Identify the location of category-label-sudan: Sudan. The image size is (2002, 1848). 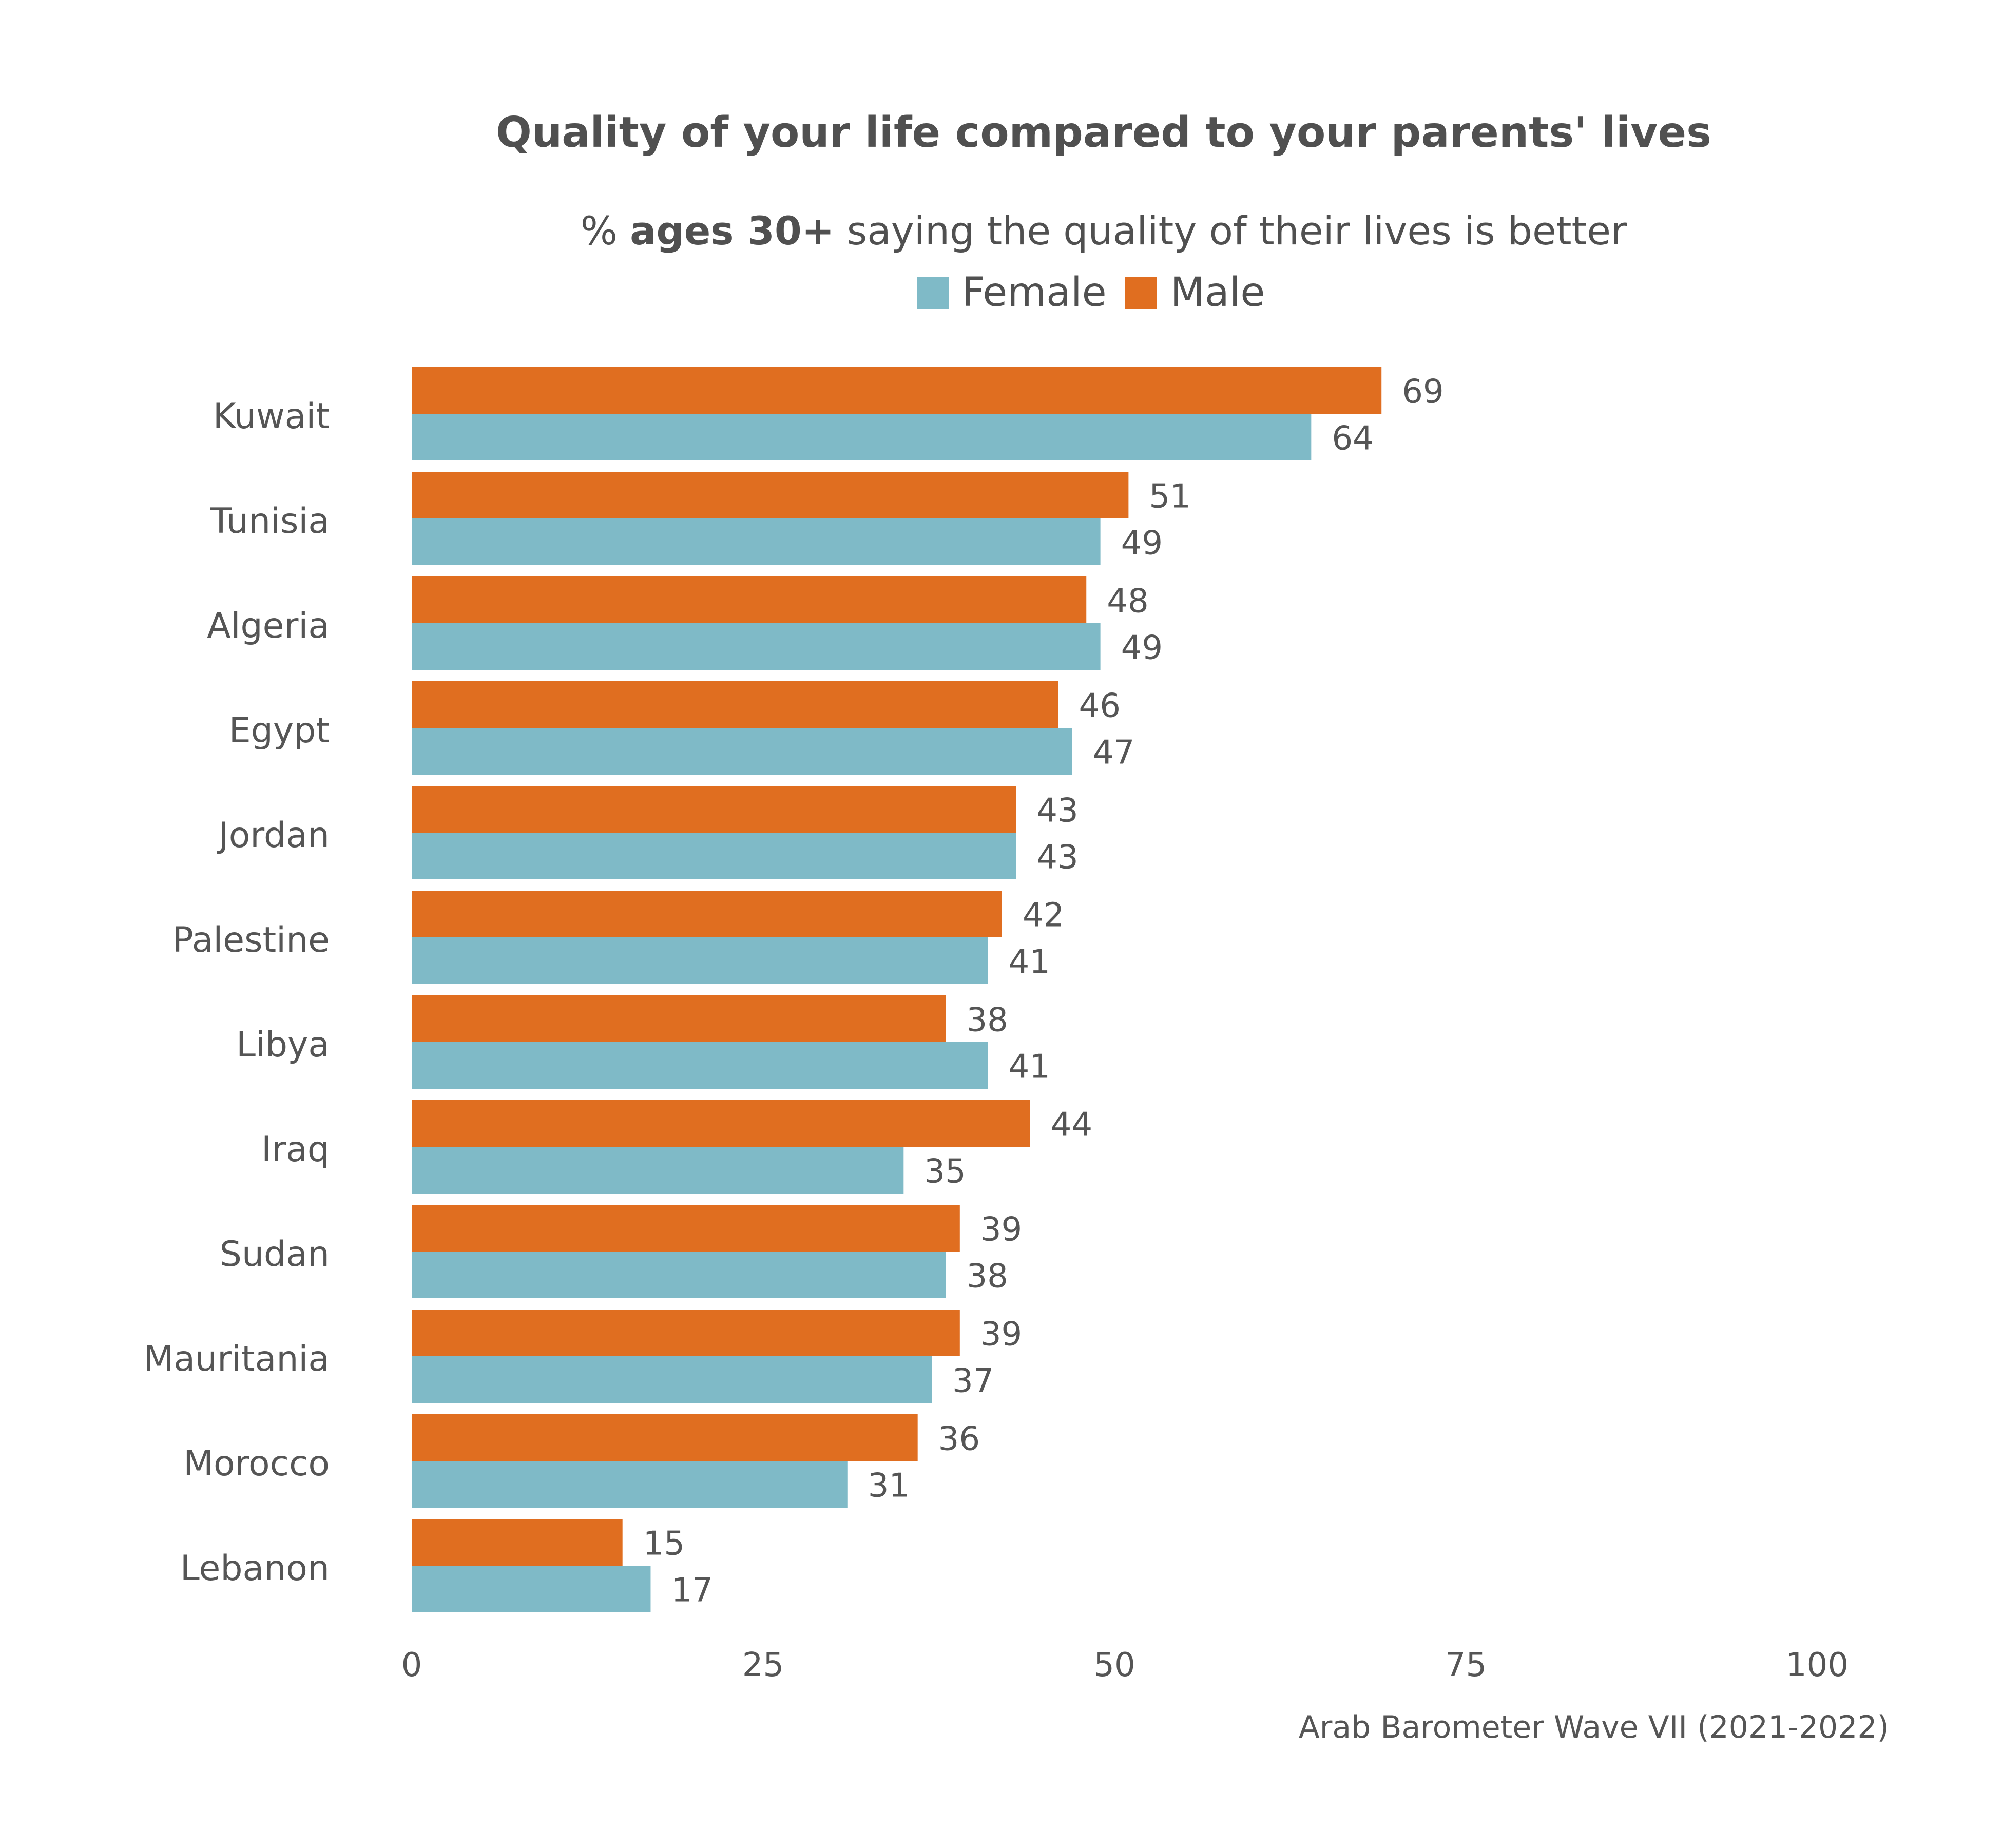
(275, 1254).